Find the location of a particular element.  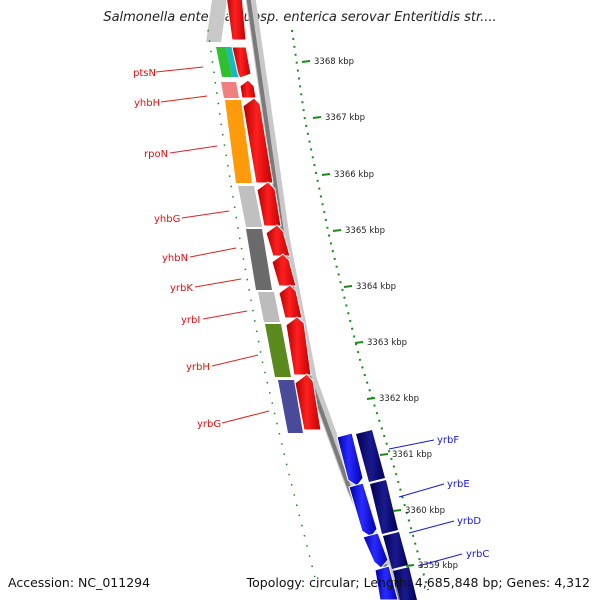

tick-label: 3366 kbp is located at coordinates (354, 175).